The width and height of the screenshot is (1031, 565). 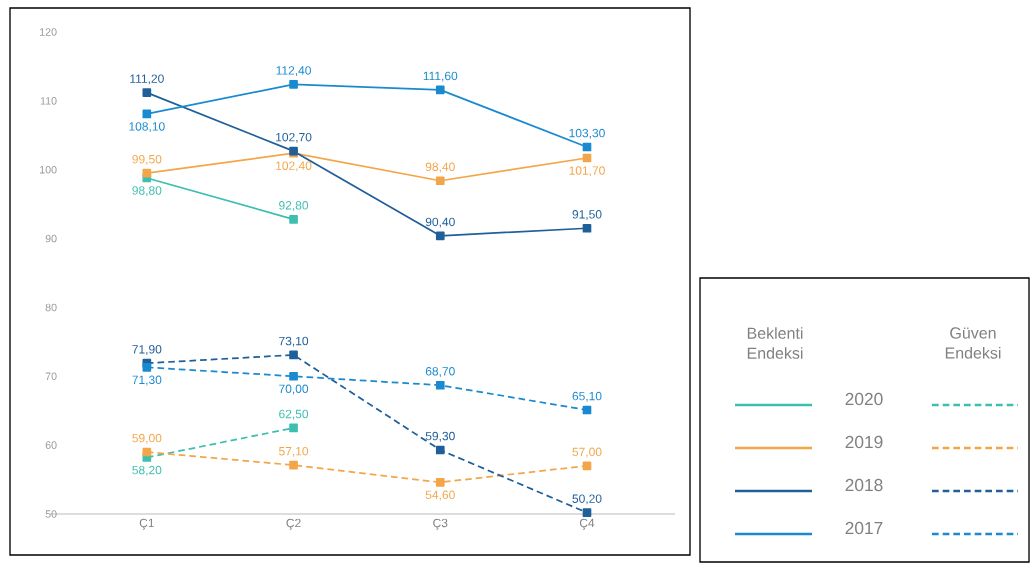 What do you see at coordinates (440, 222) in the screenshot?
I see `data-label: 90,40` at bounding box center [440, 222].